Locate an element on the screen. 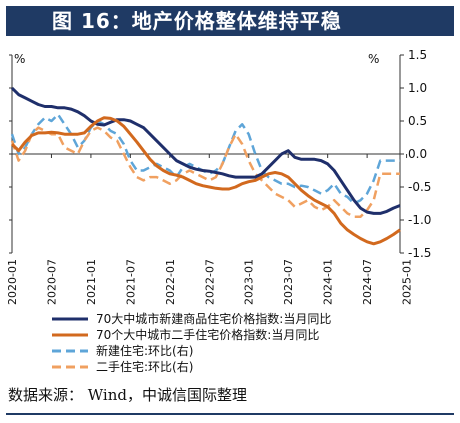 The image size is (460, 423). legend-swatch-solid-dark-blue is located at coordinates (70, 319).